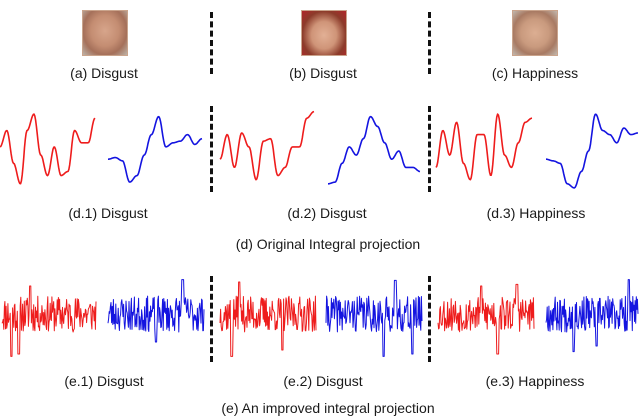 The width and height of the screenshot is (640, 420). Describe the element at coordinates (155, 149) in the screenshot. I see `signal-d1-blue` at that location.